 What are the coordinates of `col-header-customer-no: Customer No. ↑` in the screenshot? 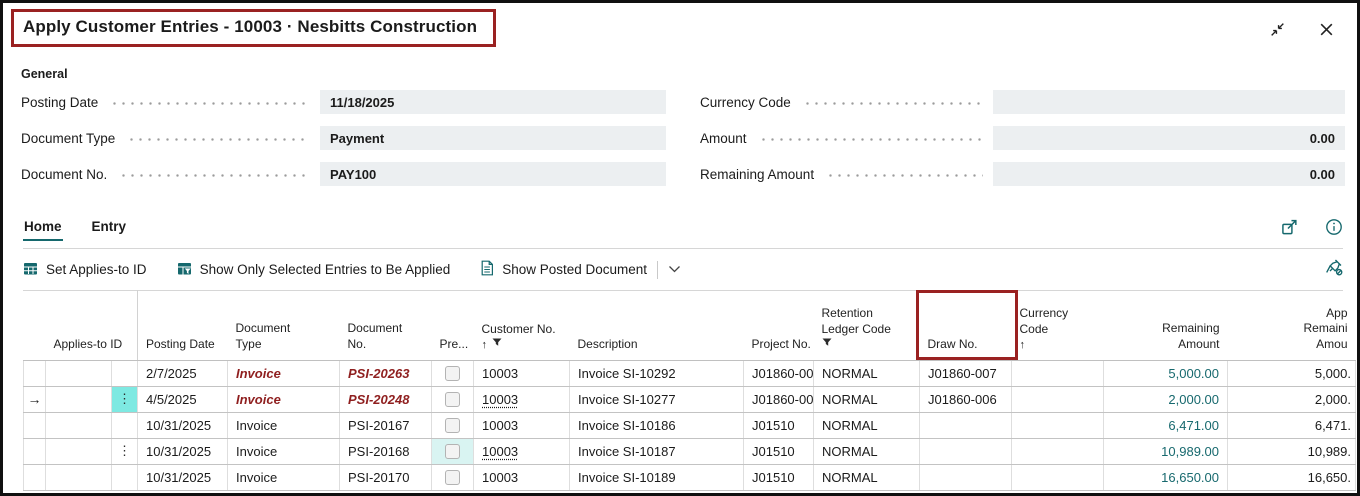 It's located at (521, 325).